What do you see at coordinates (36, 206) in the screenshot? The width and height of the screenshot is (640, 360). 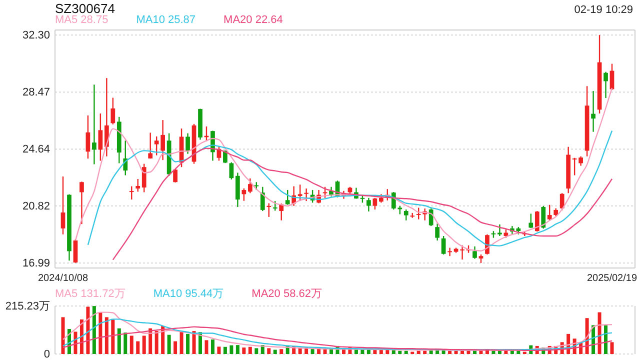 I see `y-tick-label: 20.82` at bounding box center [36, 206].